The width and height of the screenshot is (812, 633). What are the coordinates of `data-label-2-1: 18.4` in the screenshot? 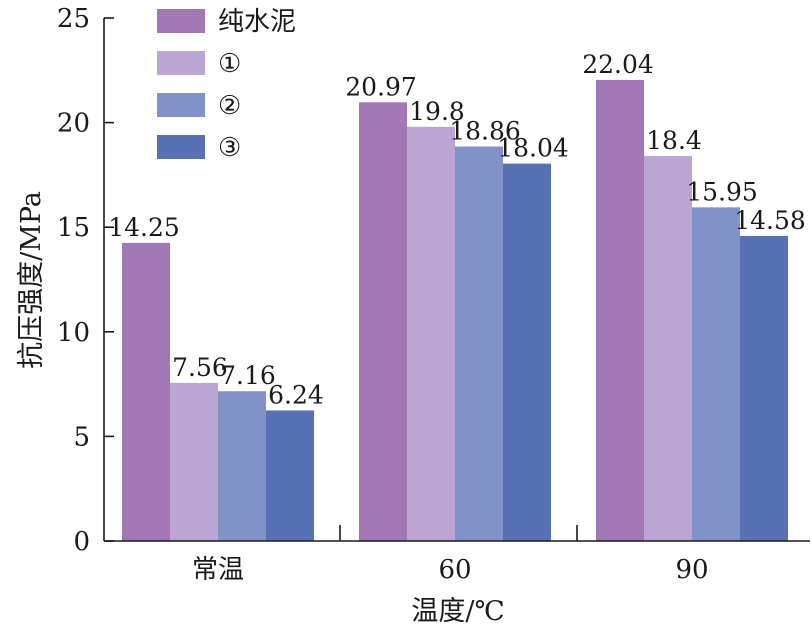 It's located at (674, 140).